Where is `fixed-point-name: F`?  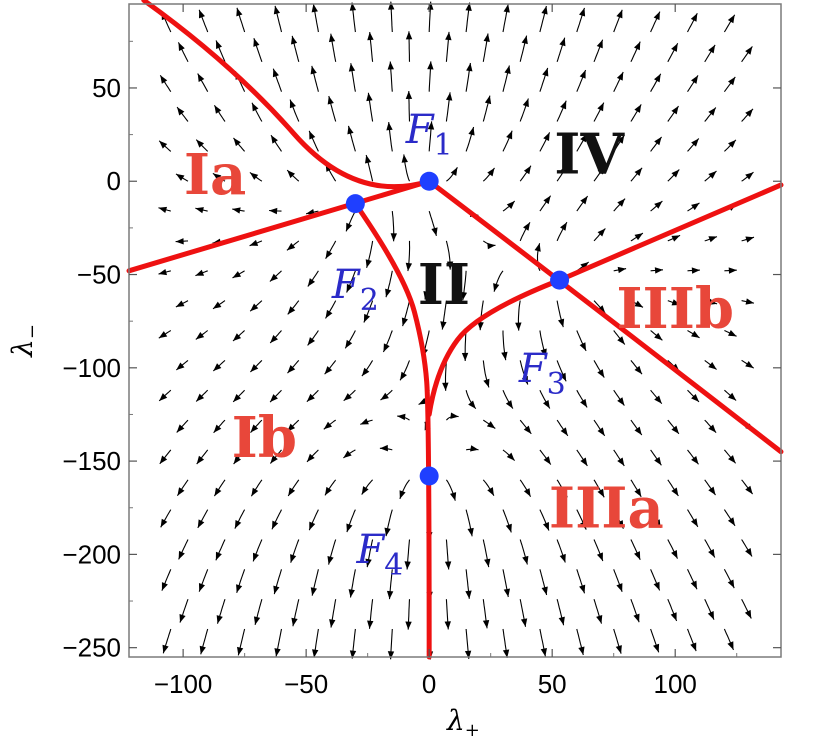 fixed-point-name: F is located at coordinates (371, 550).